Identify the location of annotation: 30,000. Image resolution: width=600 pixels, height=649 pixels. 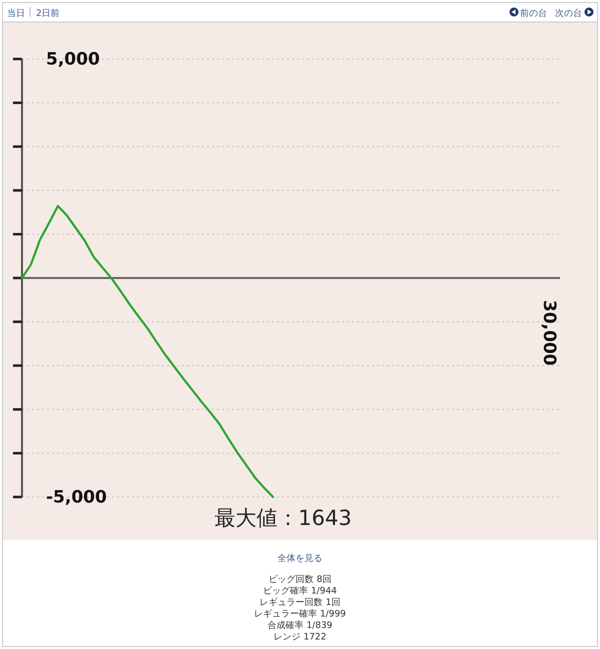
(549, 333).